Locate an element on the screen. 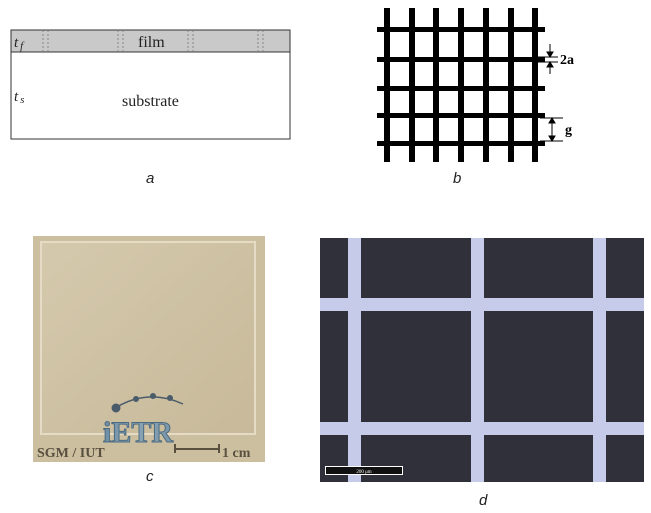 This screenshot has width=651, height=513. caption-d: d is located at coordinates (483, 500).